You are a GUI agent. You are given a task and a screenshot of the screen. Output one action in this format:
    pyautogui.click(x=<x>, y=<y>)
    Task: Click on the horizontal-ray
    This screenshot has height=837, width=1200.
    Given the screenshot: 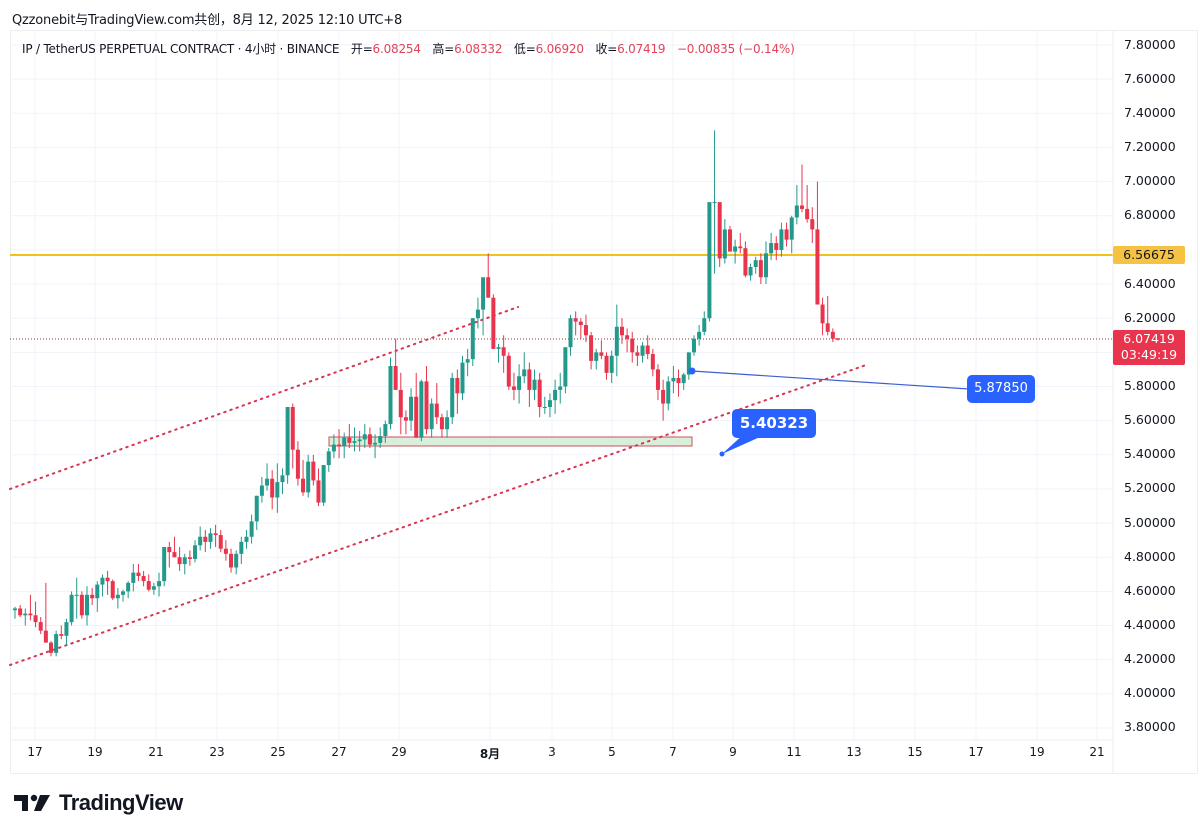 What is the action you would take?
    pyautogui.click(x=830, y=380)
    